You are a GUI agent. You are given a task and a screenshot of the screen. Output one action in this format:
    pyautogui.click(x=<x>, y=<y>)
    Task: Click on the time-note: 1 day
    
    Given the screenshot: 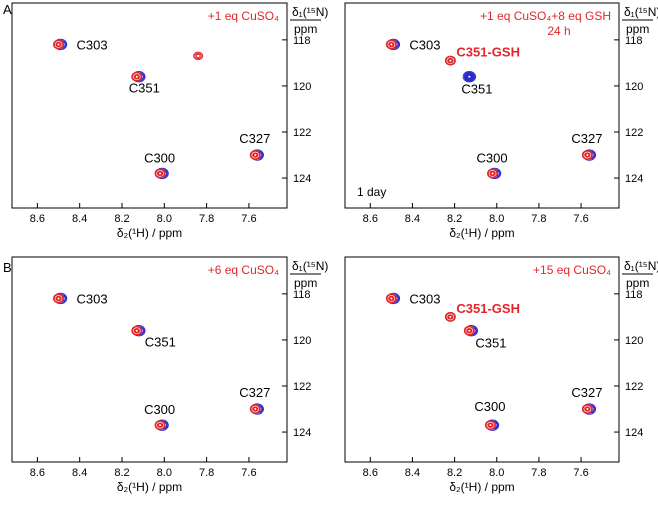 What is the action you would take?
    pyautogui.click(x=371, y=192)
    